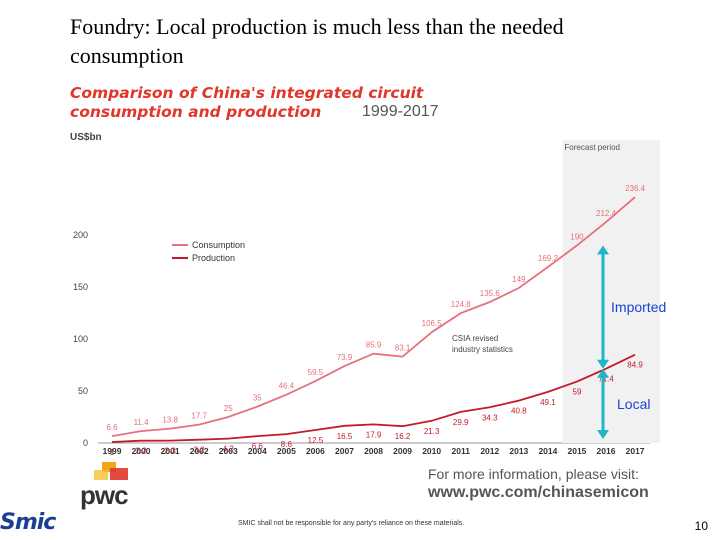 Image resolution: width=720 pixels, height=540 pixels. I want to click on forecast-shading: Forecast period, so click(611, 291).